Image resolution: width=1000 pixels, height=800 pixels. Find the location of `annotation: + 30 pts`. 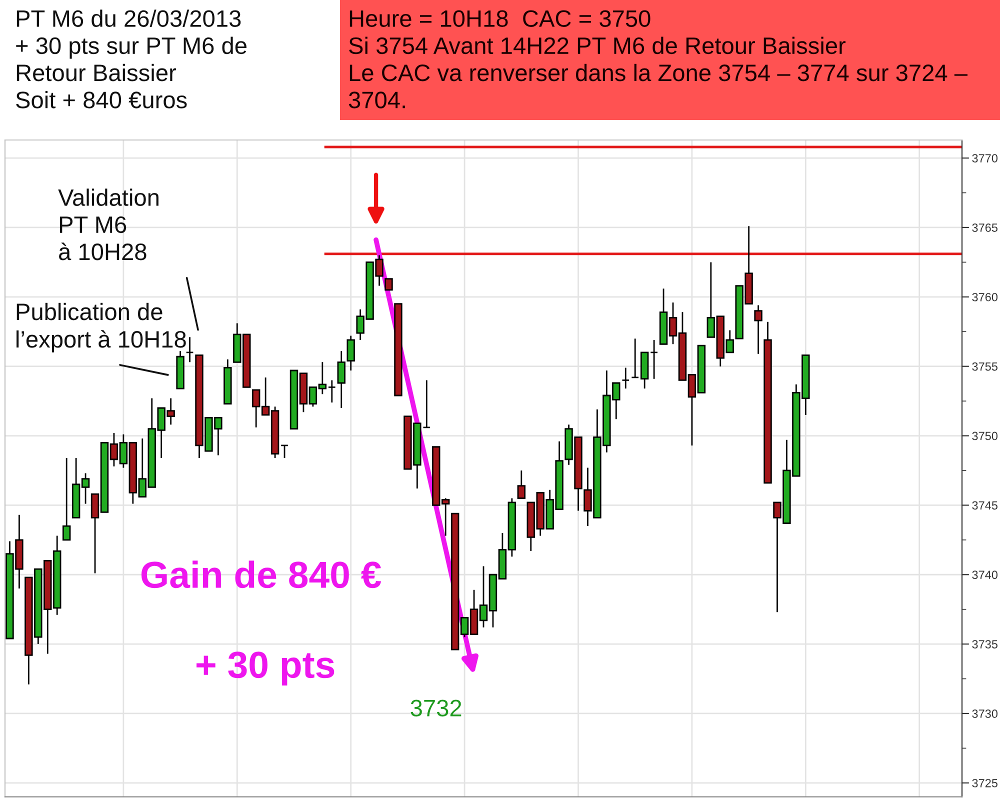

annotation: + 30 pts is located at coordinates (265, 669).